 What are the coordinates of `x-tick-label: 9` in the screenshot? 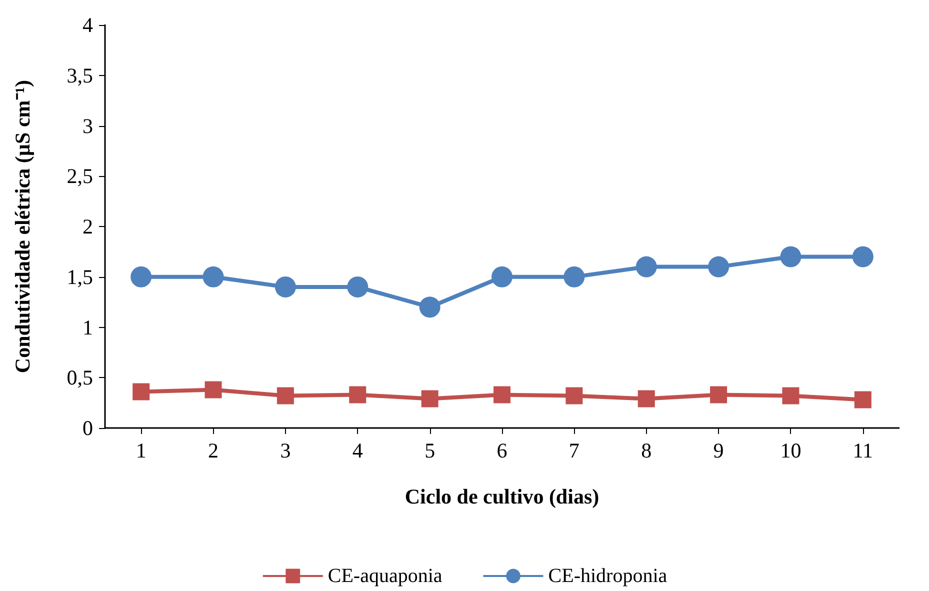 It's located at (718, 450).